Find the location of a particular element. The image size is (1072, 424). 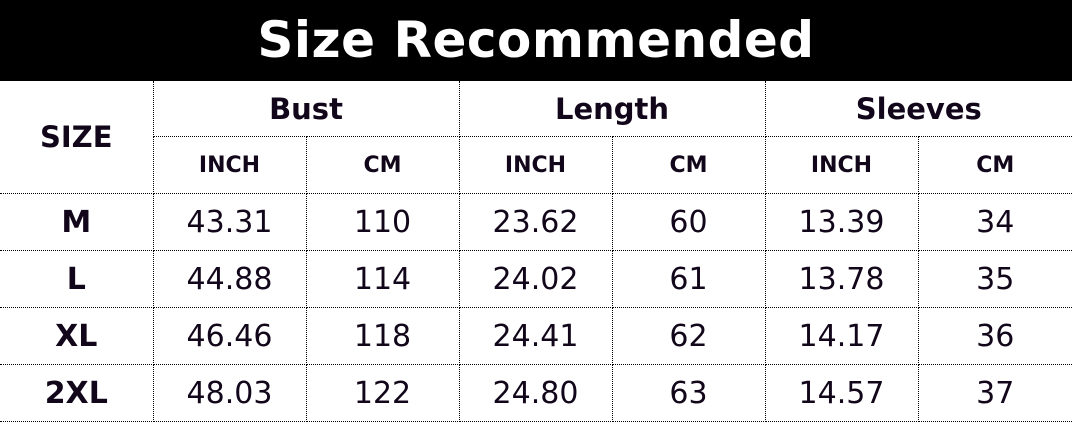

value-cell: 36 is located at coordinates (994, 336).